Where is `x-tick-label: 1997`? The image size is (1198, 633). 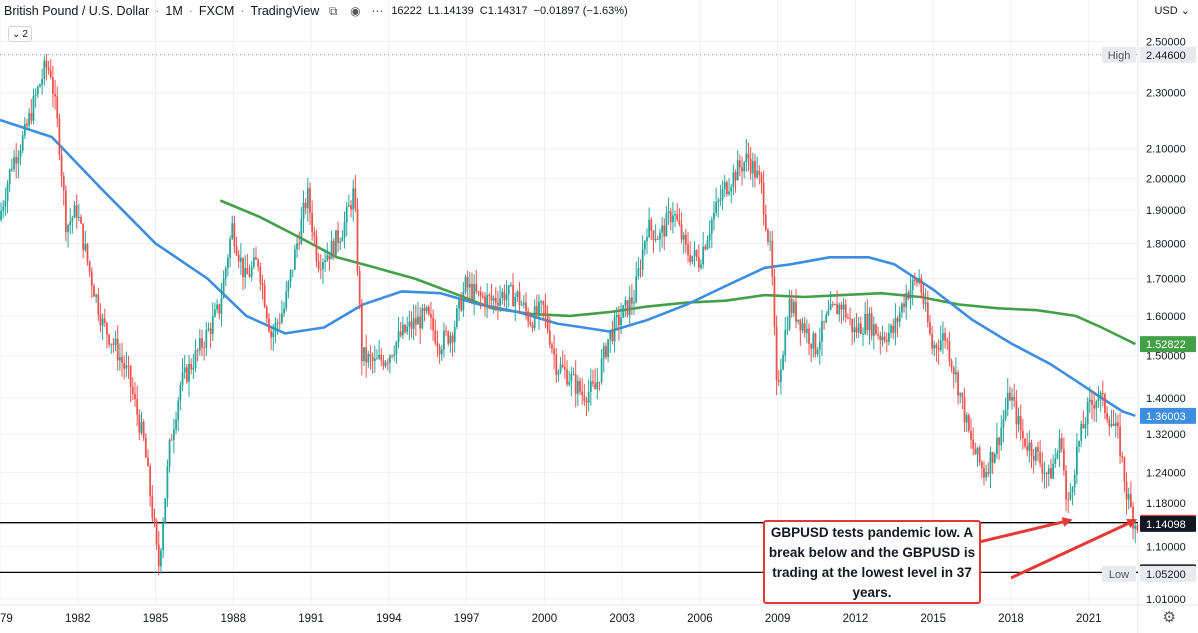 x-tick-label: 1997 is located at coordinates (467, 619).